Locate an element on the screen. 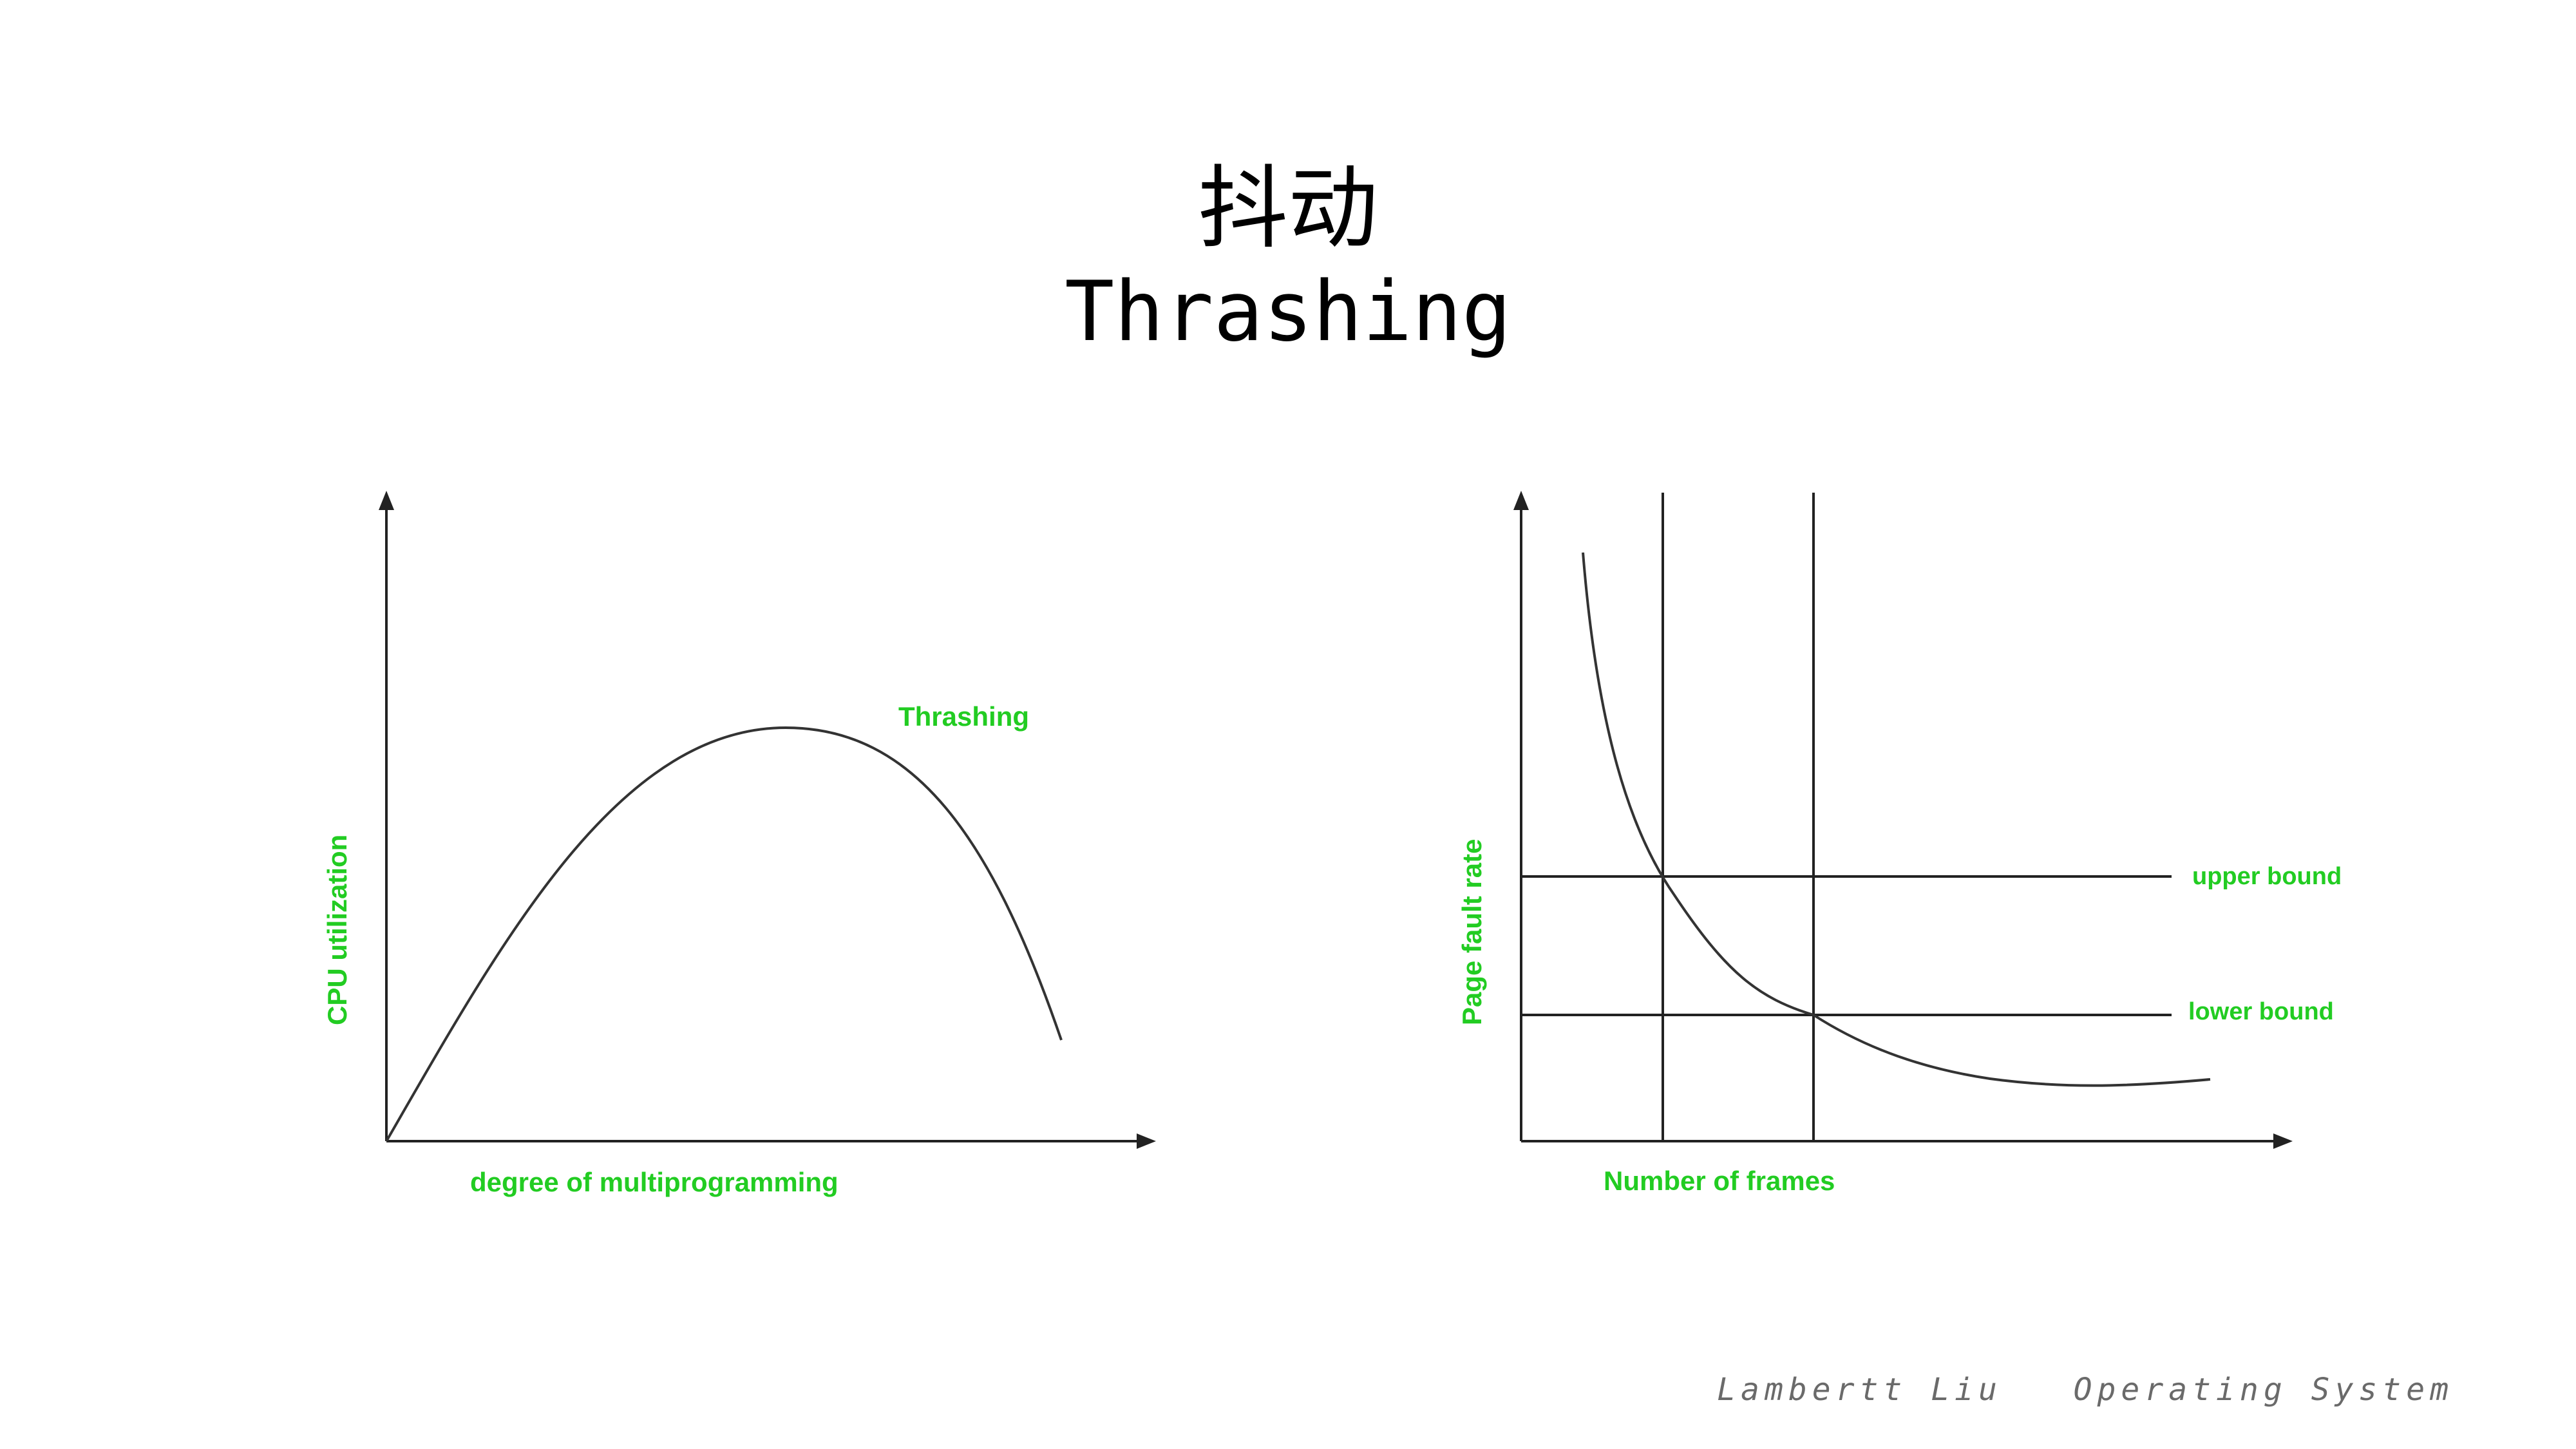 The height and width of the screenshot is (1449, 2576). multiprogramming-axis-label: degree of multiprogramming is located at coordinates (654, 1182).